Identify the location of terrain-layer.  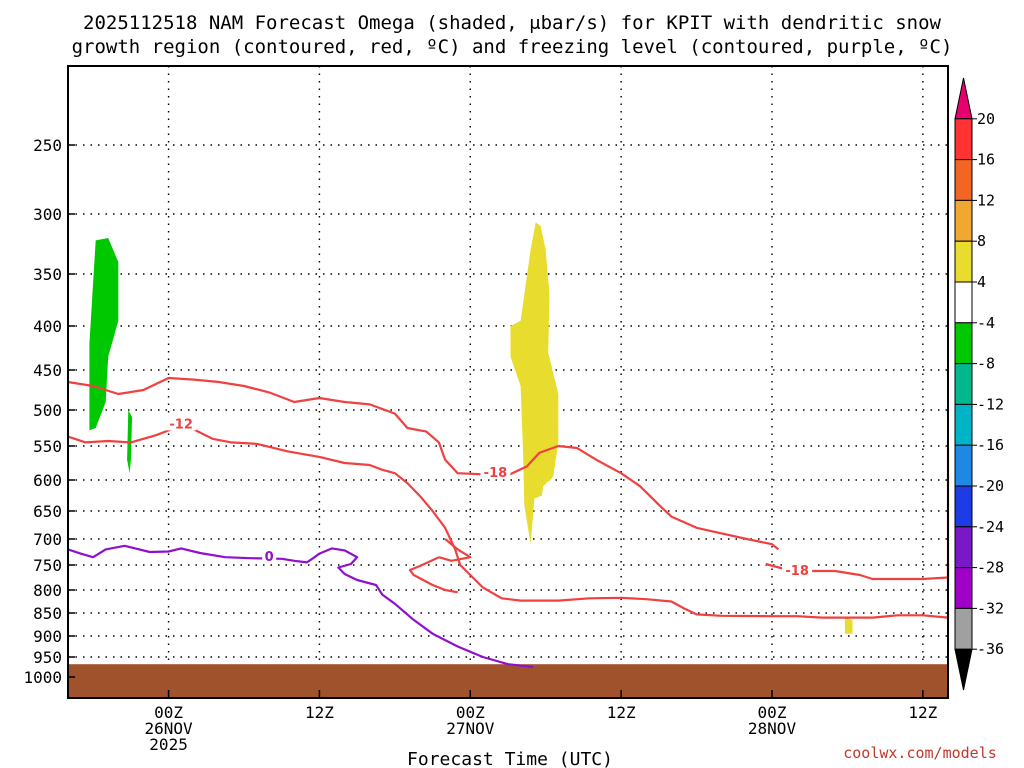
(508, 681).